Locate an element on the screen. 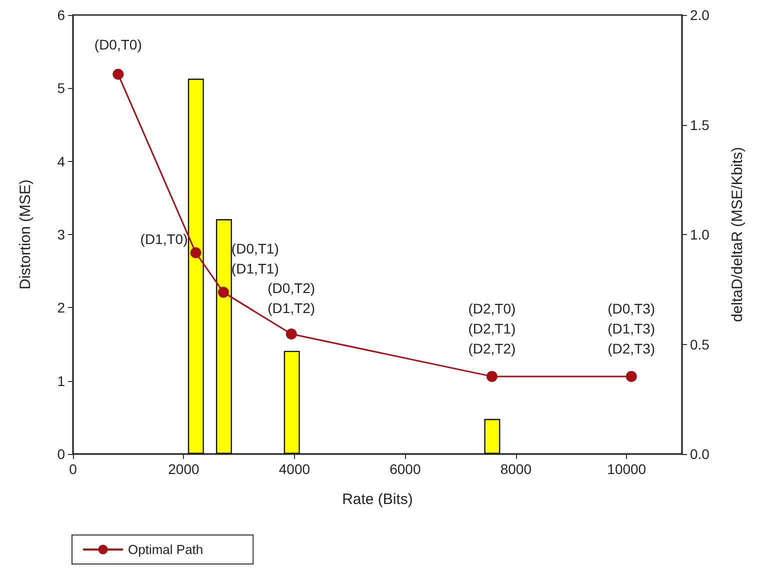  y-tick-label: 0 is located at coordinates (61, 454).